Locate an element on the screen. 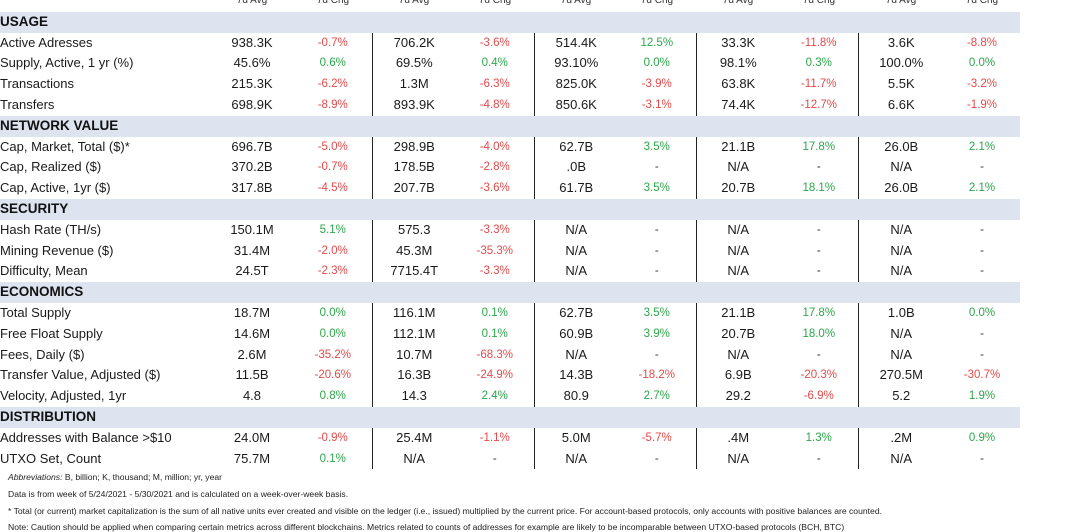 Image resolution: width=1080 pixels, height=532 pixels. avg-value: 61.7B is located at coordinates (576, 188).